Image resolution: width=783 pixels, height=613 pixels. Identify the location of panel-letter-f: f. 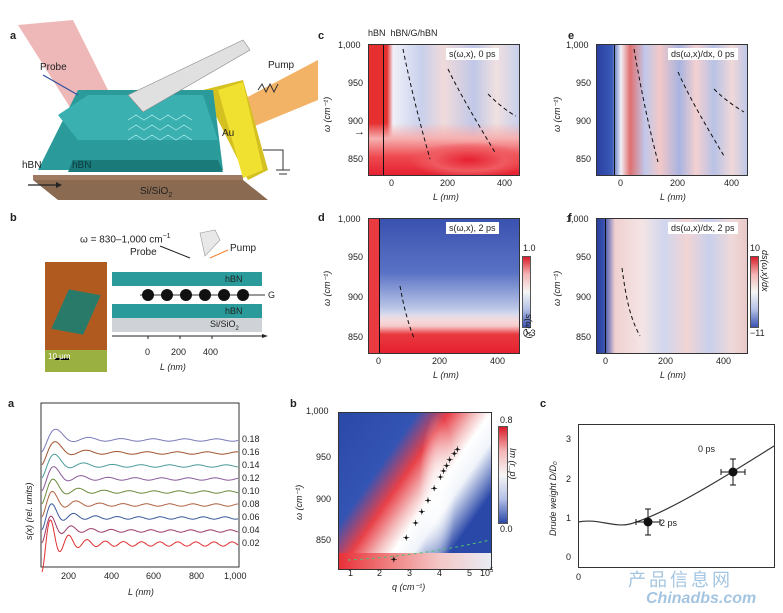
(570, 218).